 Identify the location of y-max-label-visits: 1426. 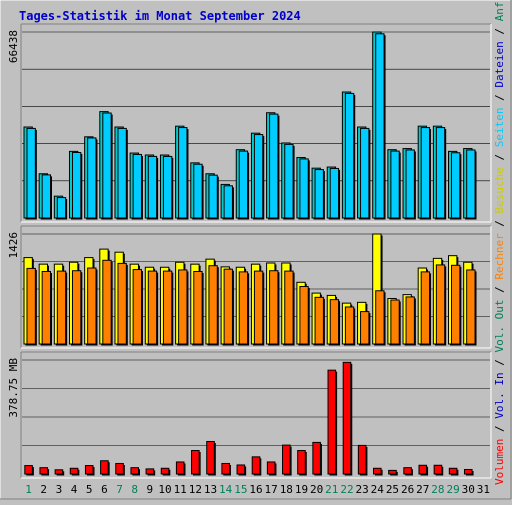
(13, 245).